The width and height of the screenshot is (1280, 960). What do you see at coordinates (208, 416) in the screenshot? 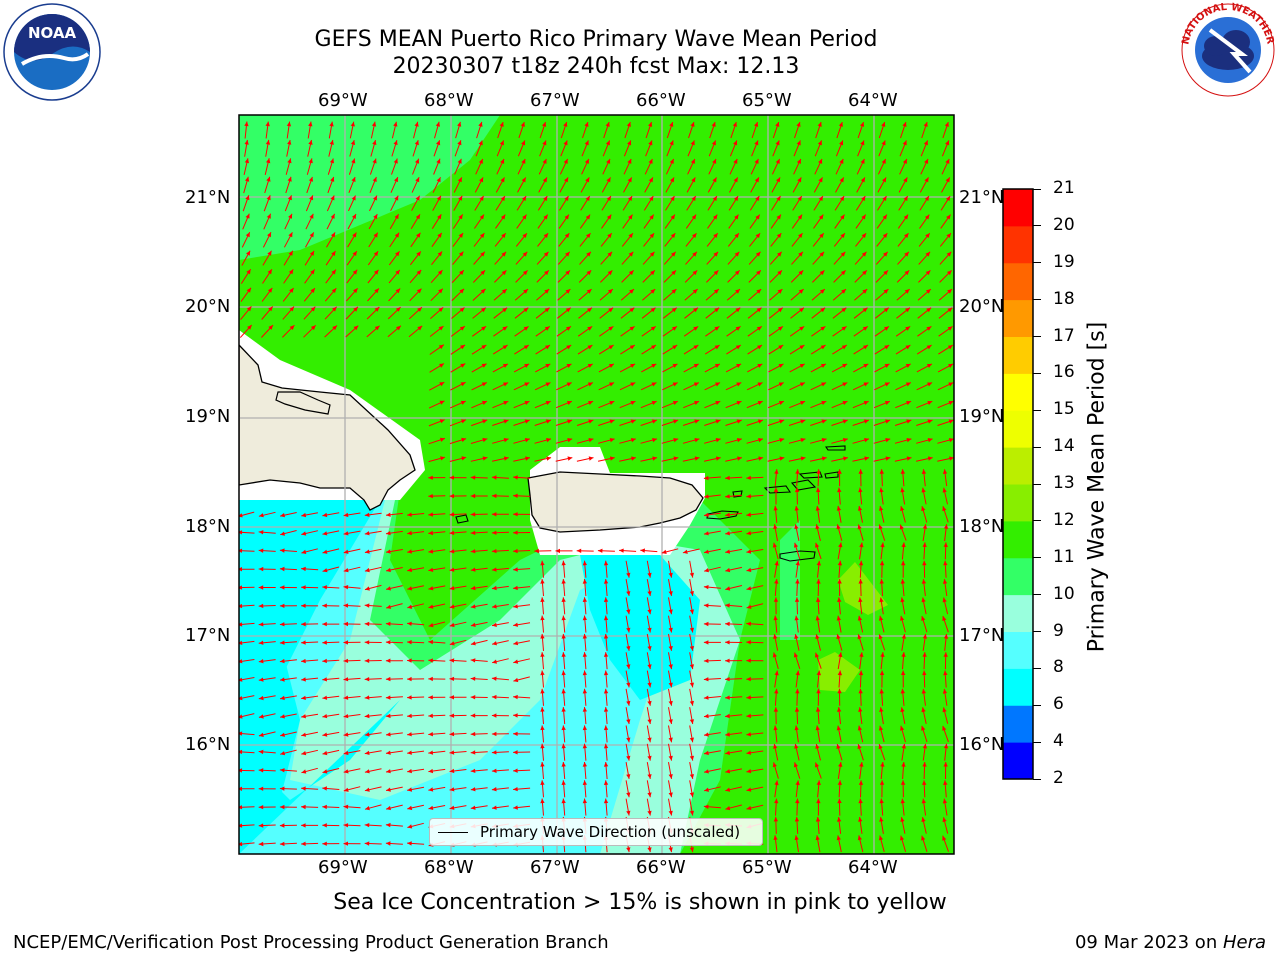
I see `lat-label-left: 19°N` at bounding box center [208, 416].